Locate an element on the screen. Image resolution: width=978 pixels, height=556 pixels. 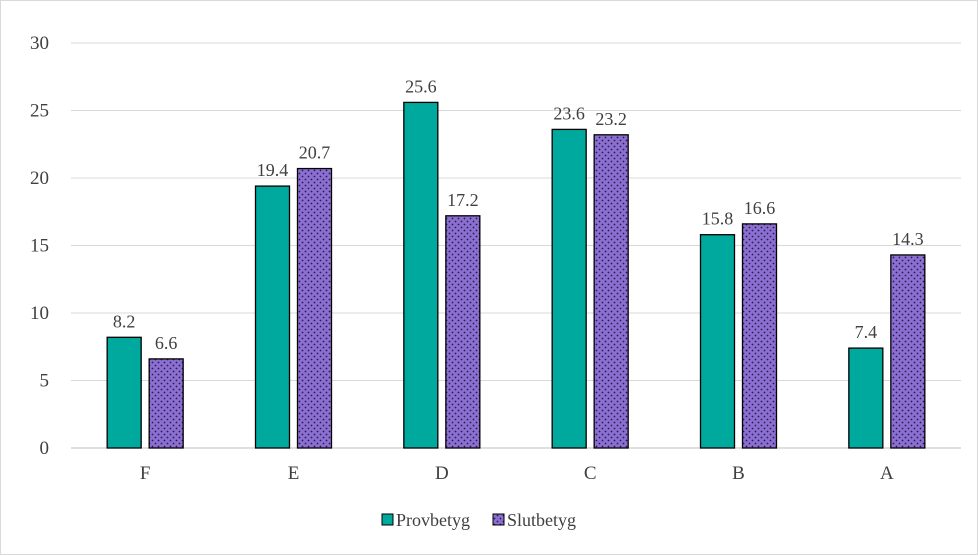
x-category-label: B is located at coordinates (738, 473).